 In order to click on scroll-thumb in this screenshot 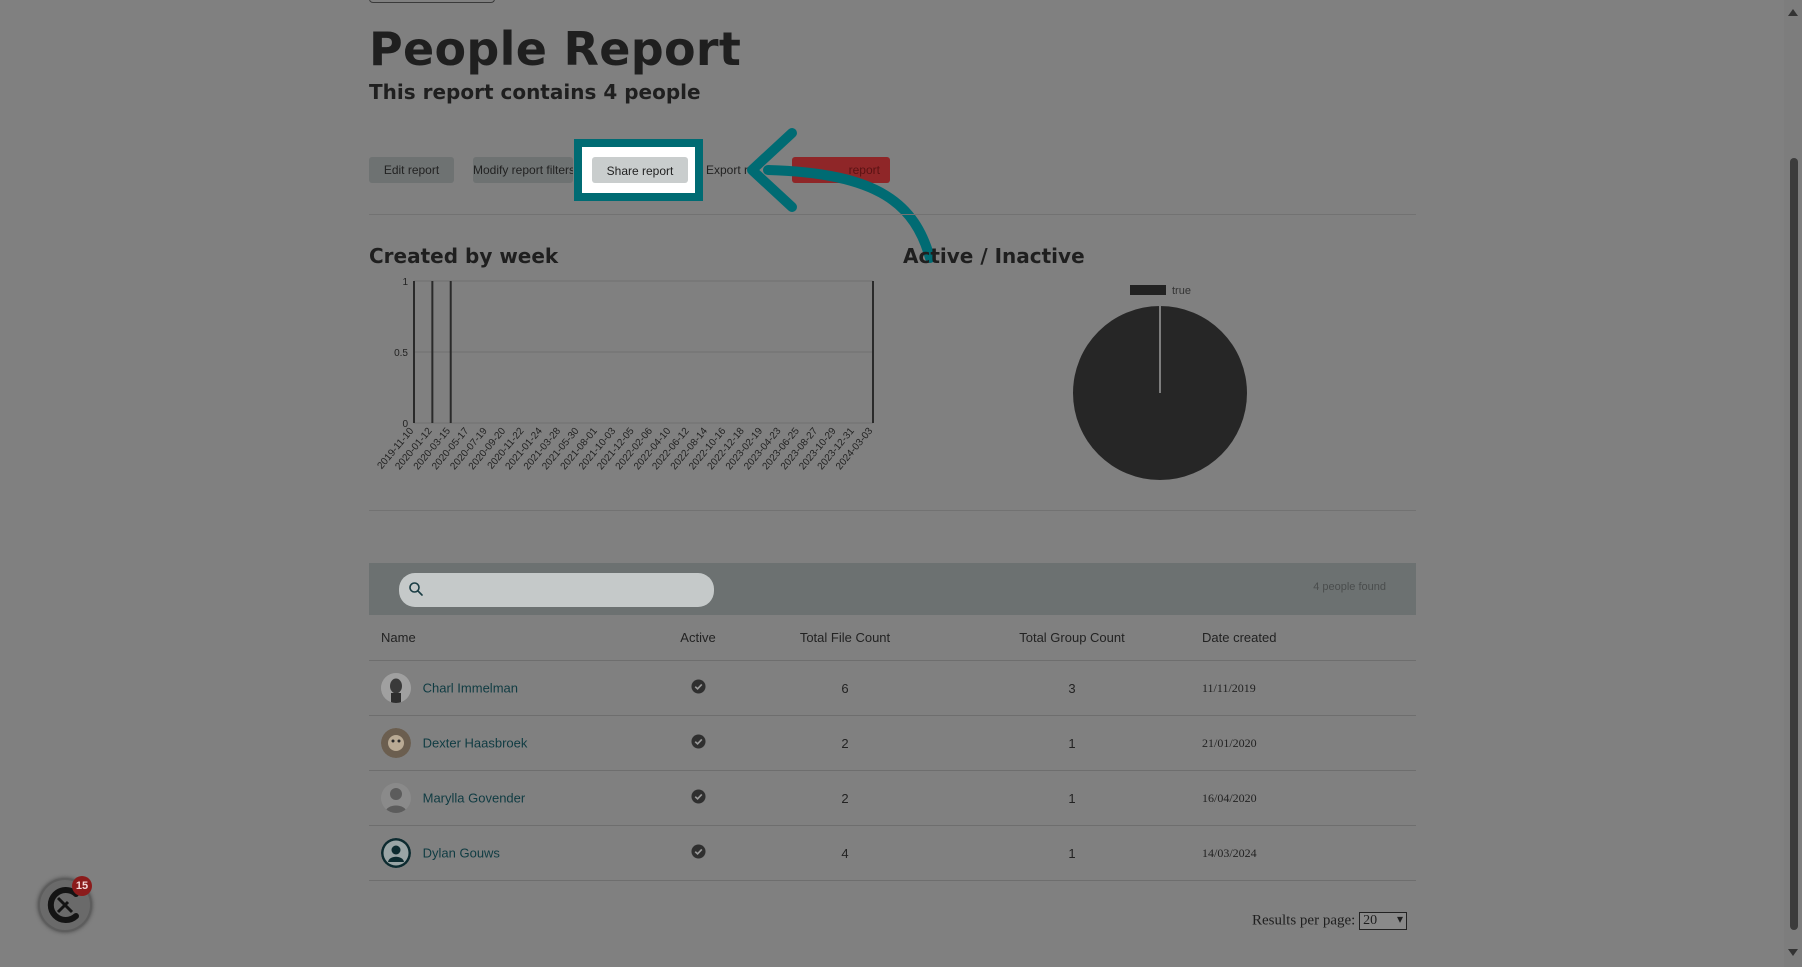, I will do `click(1794, 544)`.